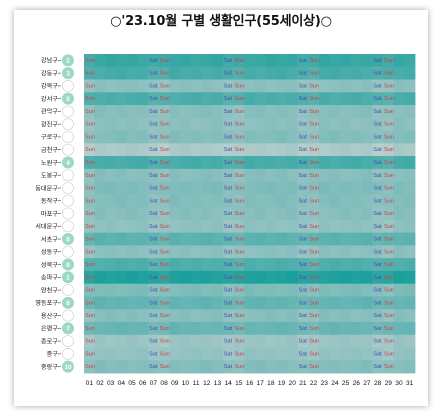  I want to click on x-tick-label: 21, so click(303, 383).